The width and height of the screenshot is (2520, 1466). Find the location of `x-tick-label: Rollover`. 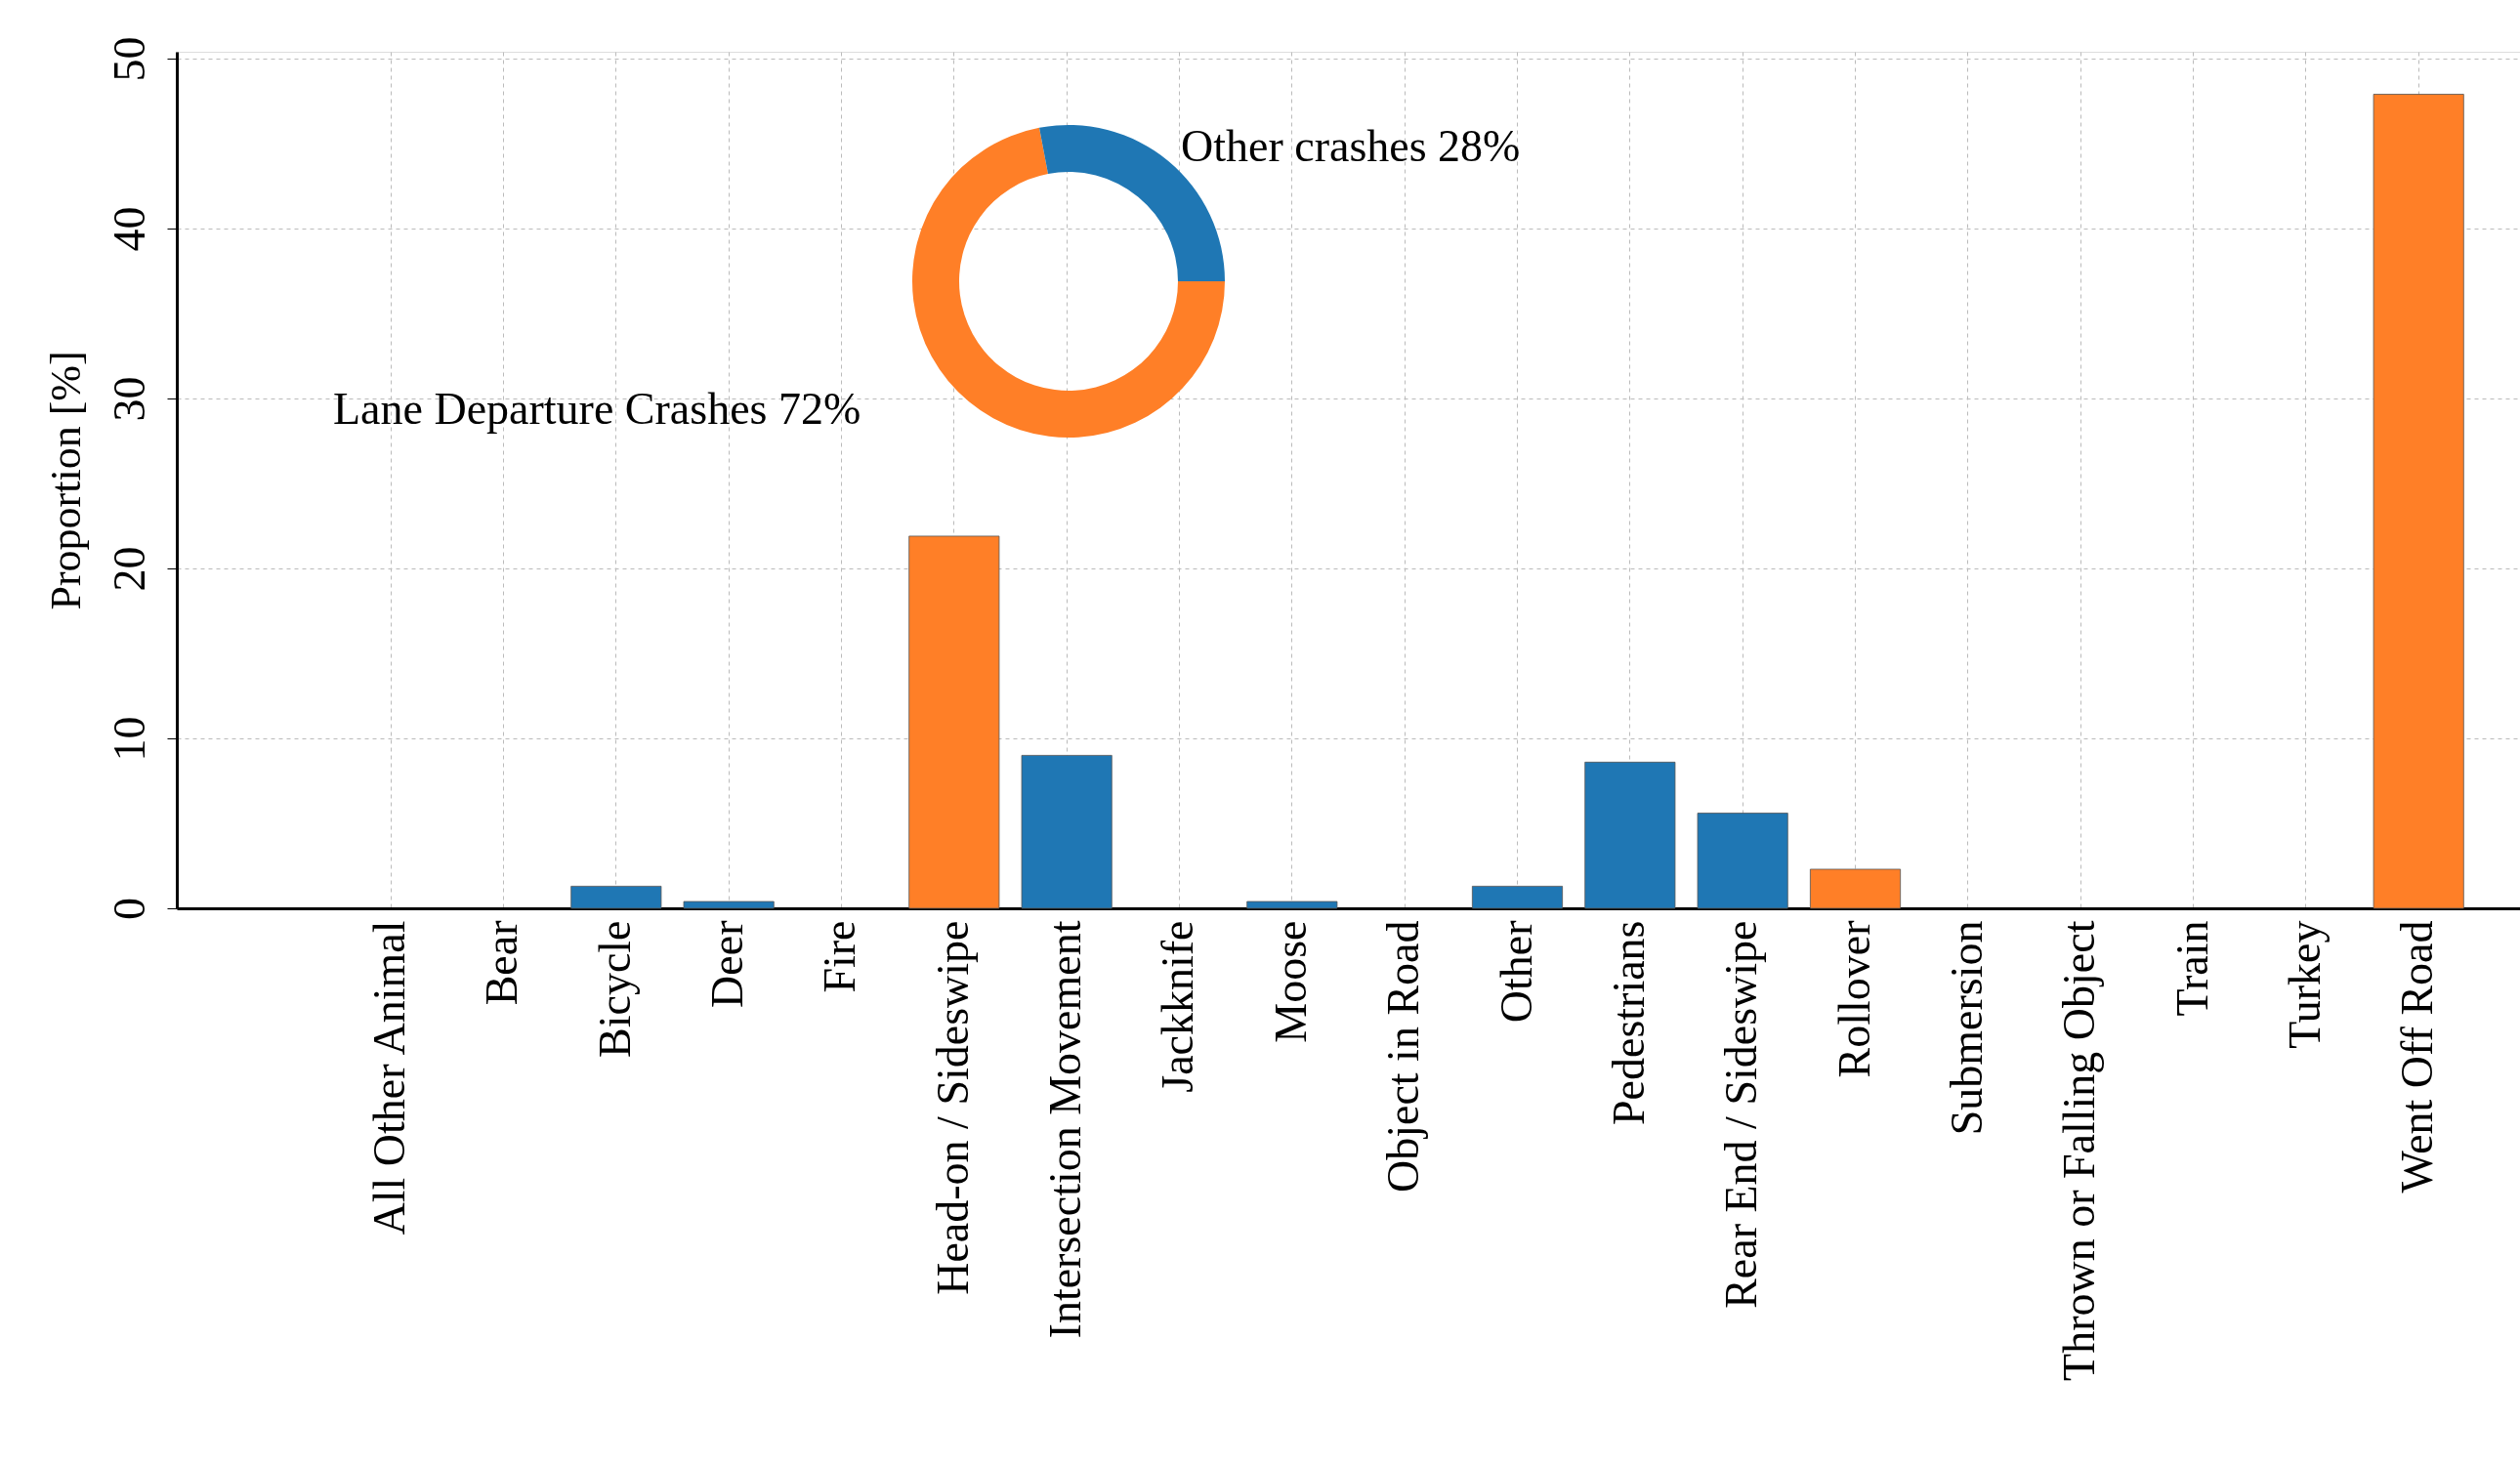

x-tick-label: Rollover is located at coordinates (1853, 999).